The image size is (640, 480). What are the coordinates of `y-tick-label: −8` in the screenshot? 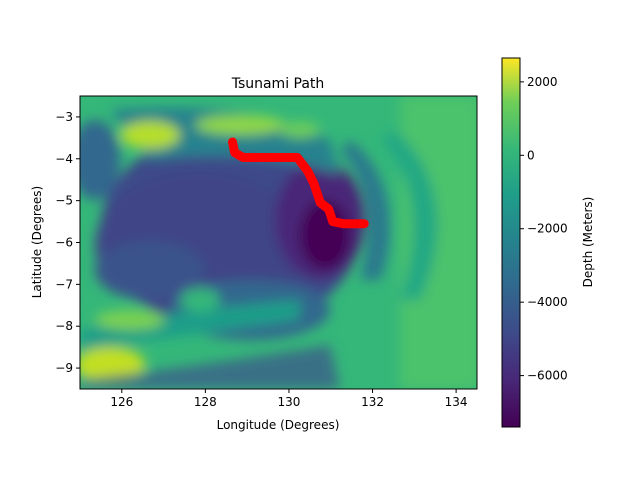 It's located at (64, 326).